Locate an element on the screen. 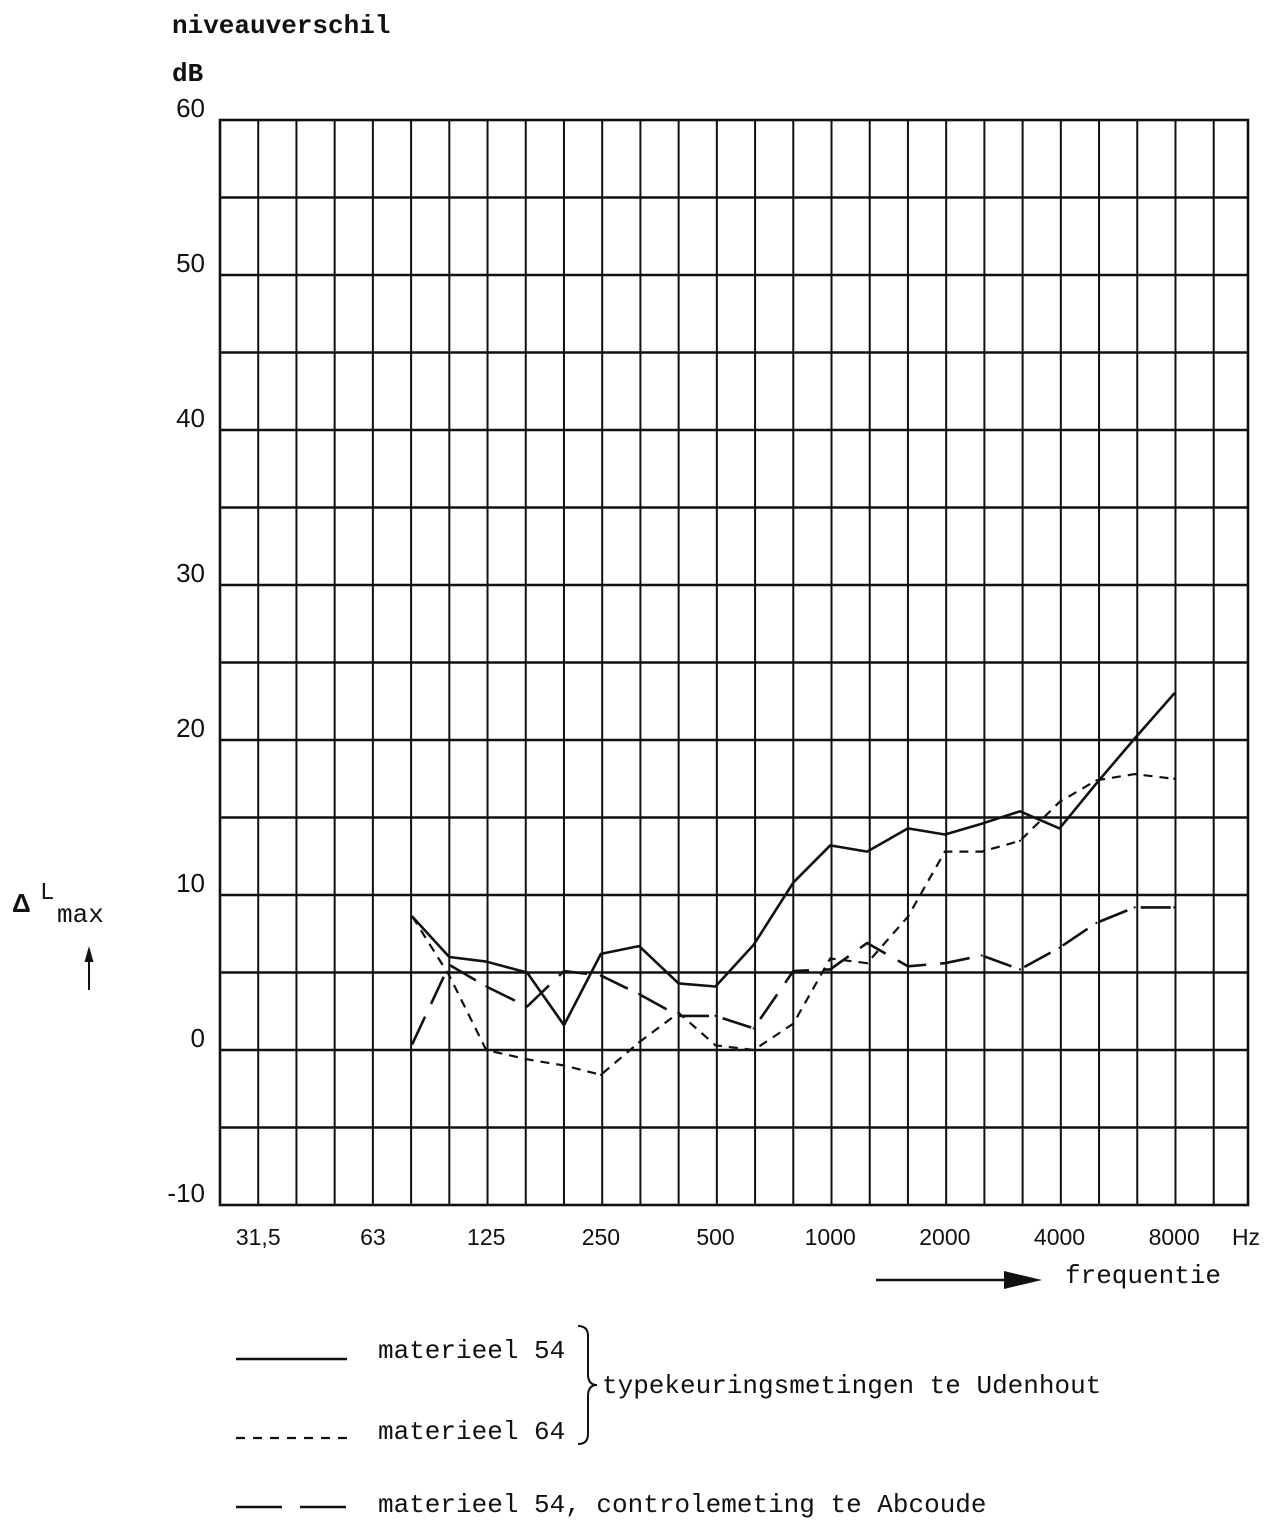 The image size is (1272, 1525). y-tick-label: 0 is located at coordinates (198, 1038).